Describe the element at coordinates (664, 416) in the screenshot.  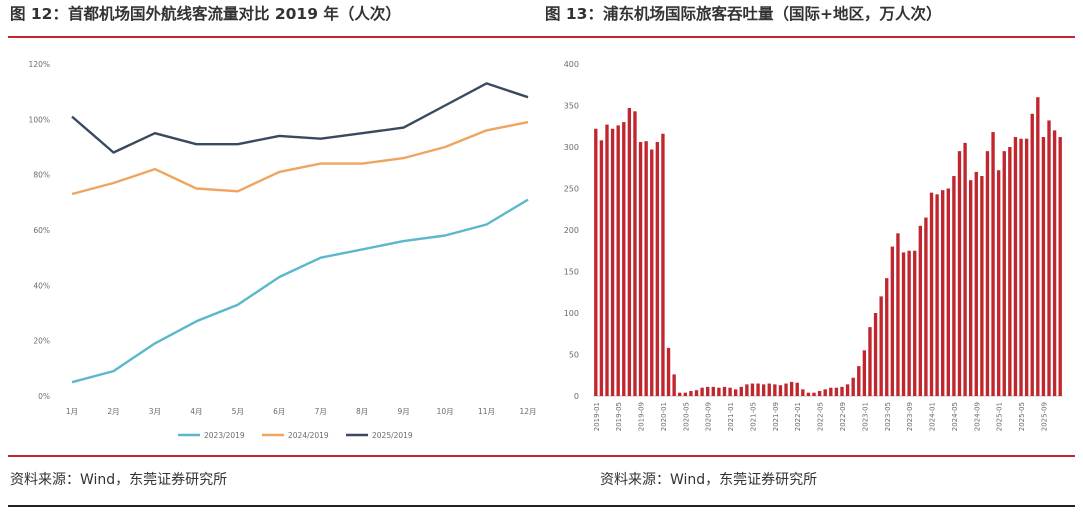
I see `x-tick-label: 2020-01` at that location.